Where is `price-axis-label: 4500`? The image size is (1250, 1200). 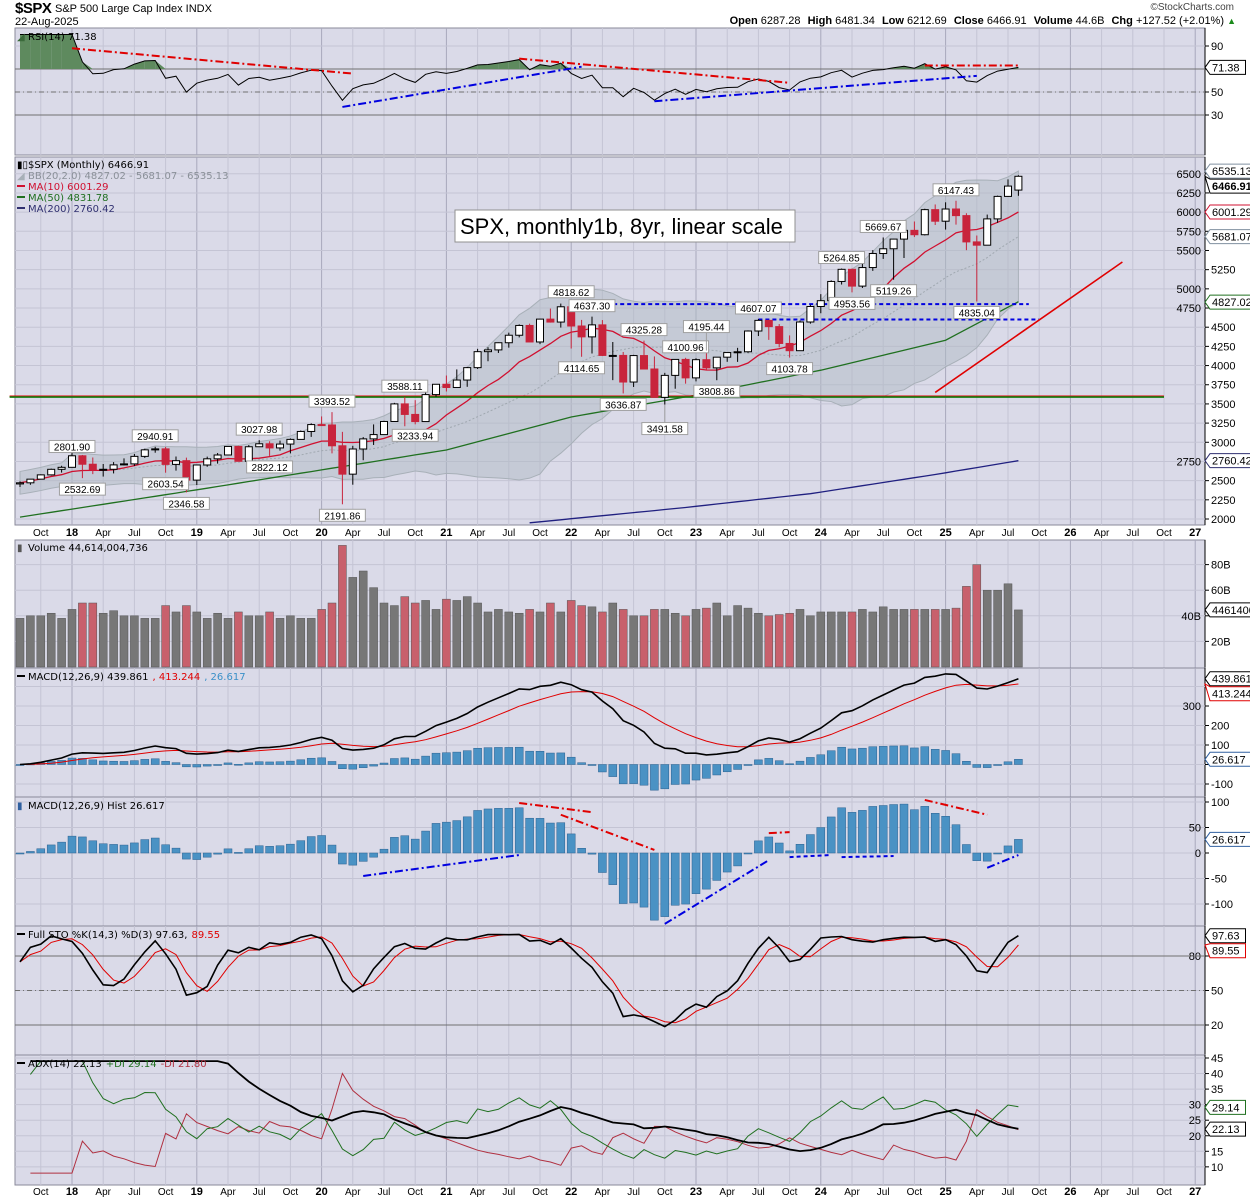 price-axis-label: 4500 is located at coordinates (1223, 328).